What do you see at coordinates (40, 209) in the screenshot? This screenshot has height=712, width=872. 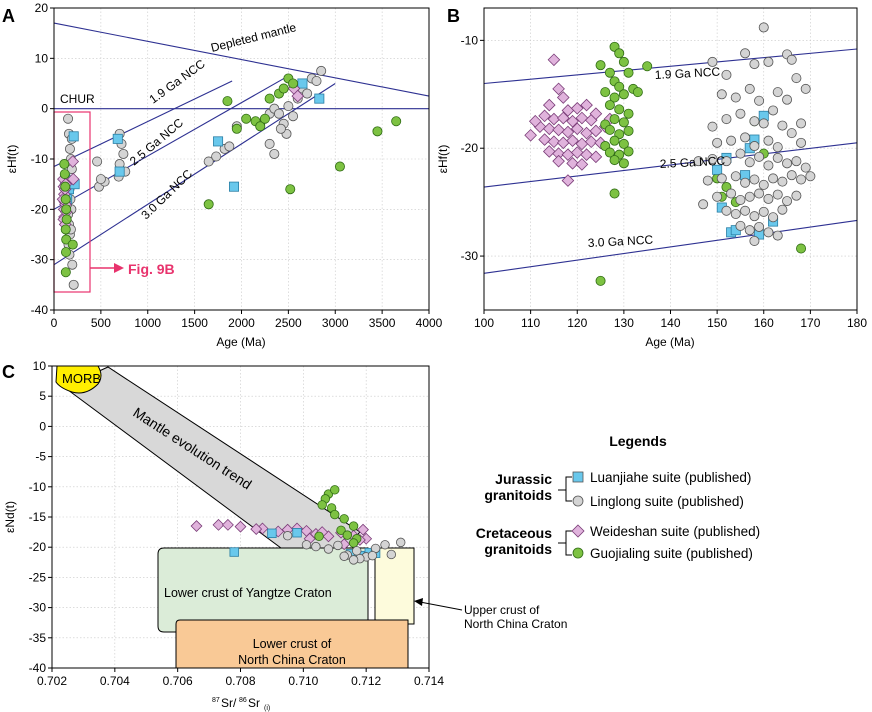 I see `y-tick-label: -20` at bounding box center [40, 209].